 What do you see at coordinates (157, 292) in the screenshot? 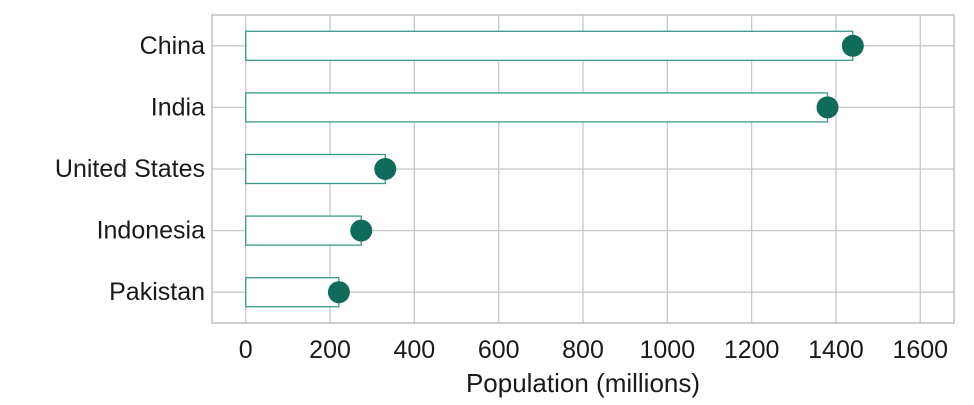
I see `y-tick-label: Pakistan` at bounding box center [157, 292].